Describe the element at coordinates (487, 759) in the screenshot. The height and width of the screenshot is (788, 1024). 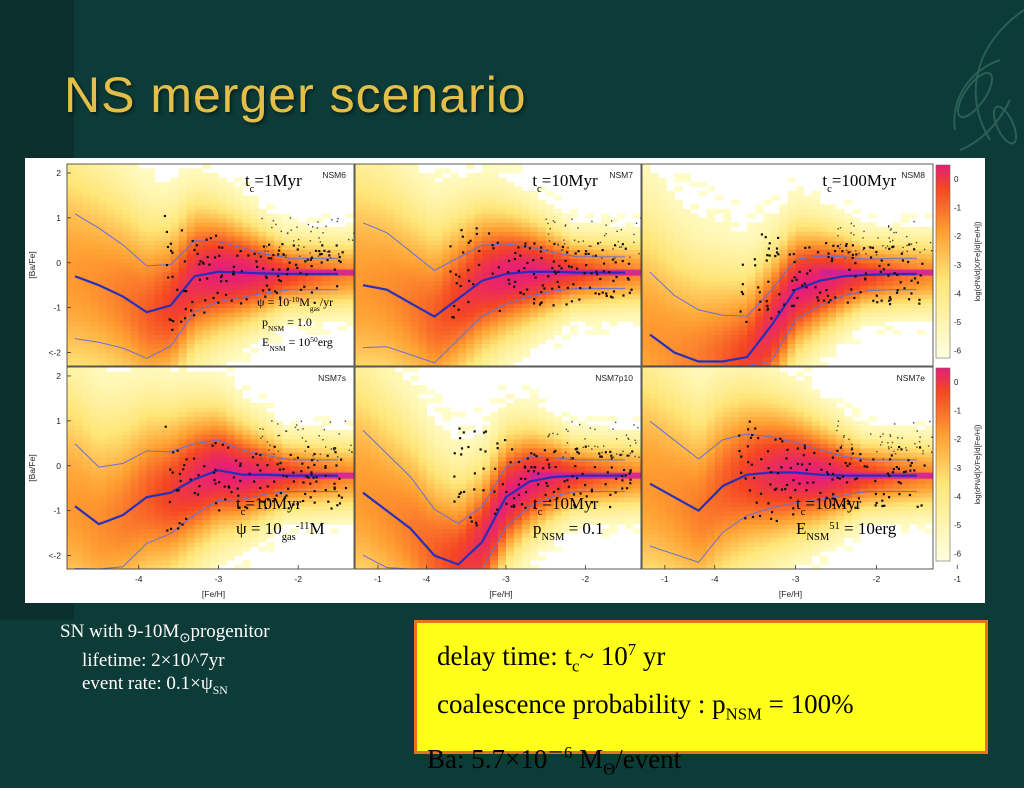
I see `ba-pre: Ba: 5.7×10` at that location.